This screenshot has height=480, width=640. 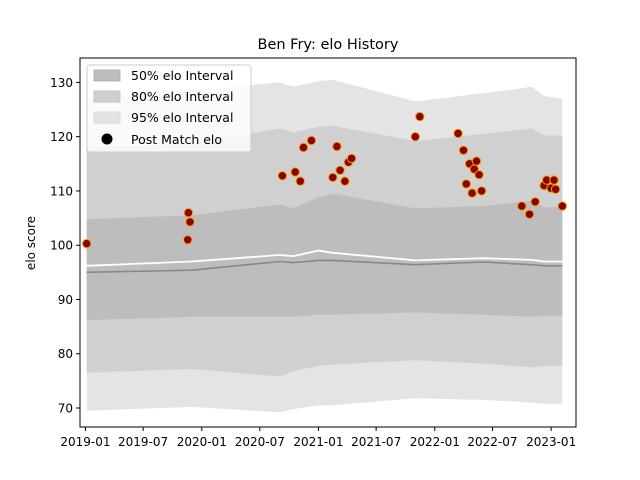 I want to click on legend-swatch-band50, so click(x=107, y=75).